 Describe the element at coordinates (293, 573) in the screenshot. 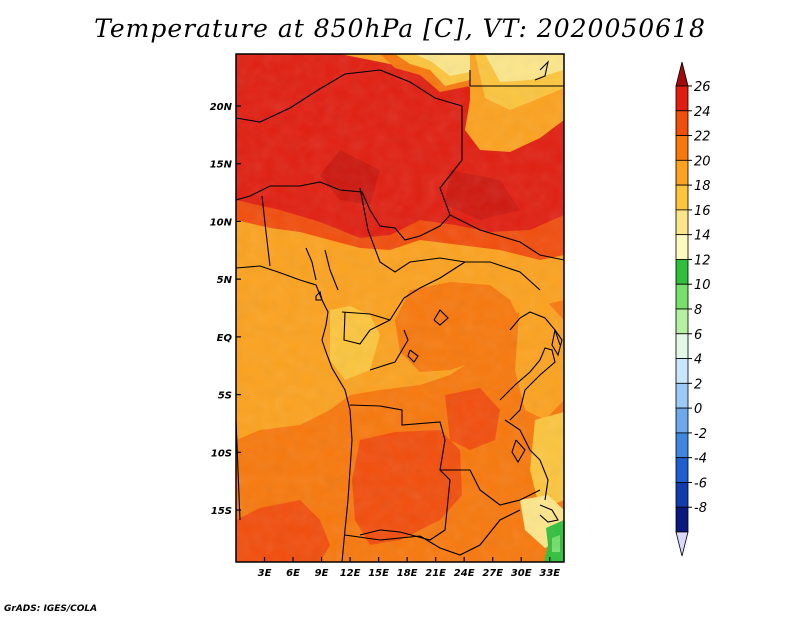

I see `lon-tick-label: 6E` at that location.